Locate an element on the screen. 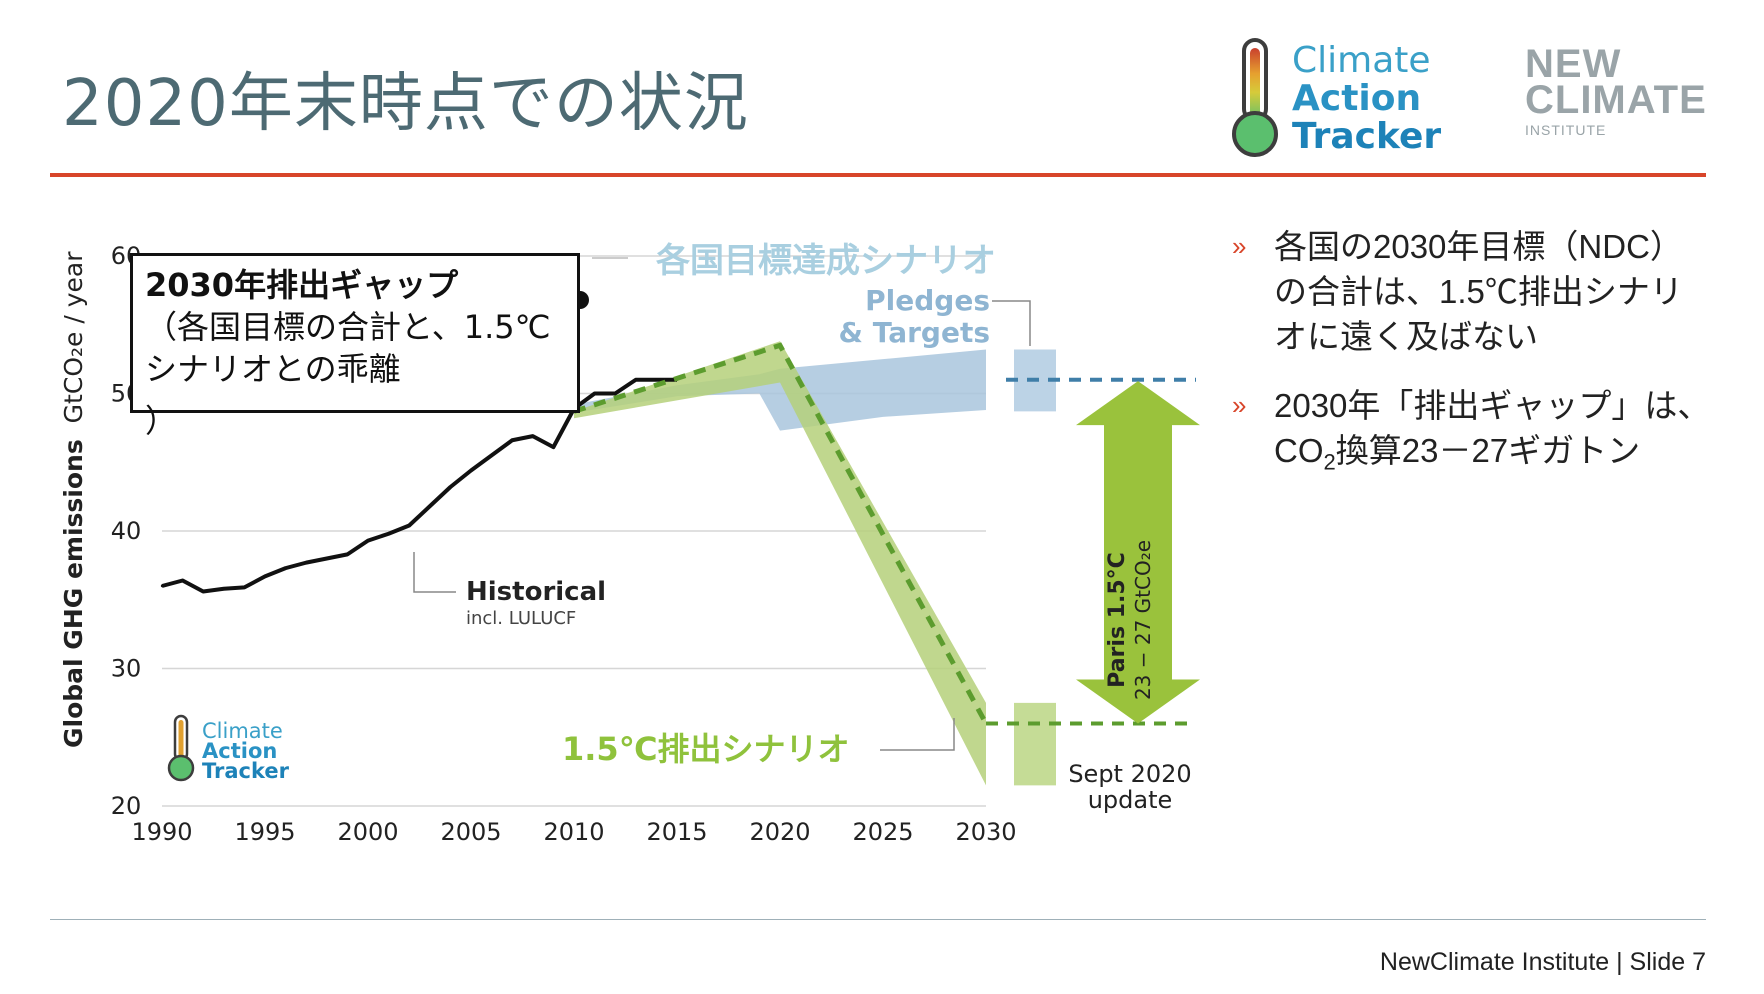  x-tick-label: 1995 is located at coordinates (264, 832).